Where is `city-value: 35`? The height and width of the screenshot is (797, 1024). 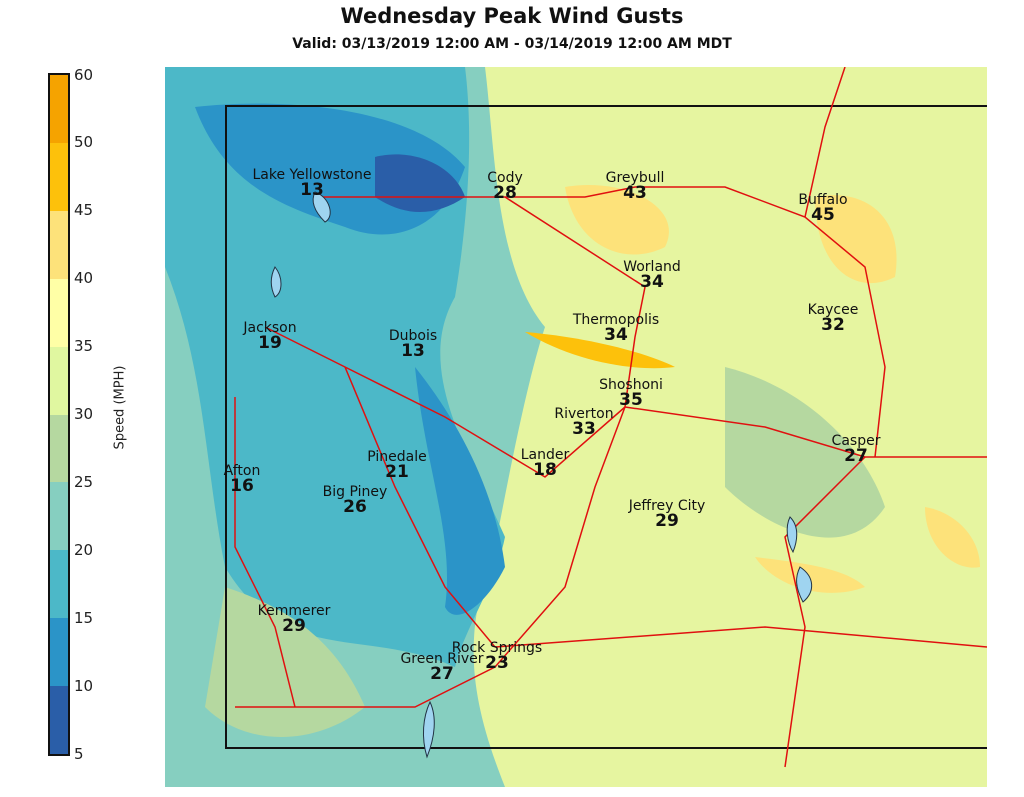 city-value: 35 is located at coordinates (631, 400).